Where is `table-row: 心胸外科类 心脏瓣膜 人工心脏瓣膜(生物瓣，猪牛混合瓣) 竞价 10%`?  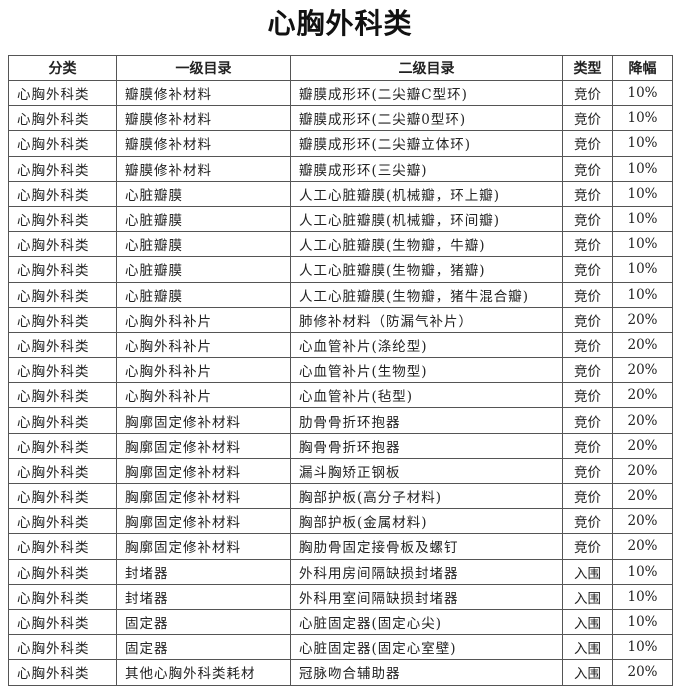
table-row: 心胸外科类 心脏瓣膜 人工心脏瓣膜(生物瓣，猪牛混合瓣) 竞价 10% is located at coordinates (340, 294).